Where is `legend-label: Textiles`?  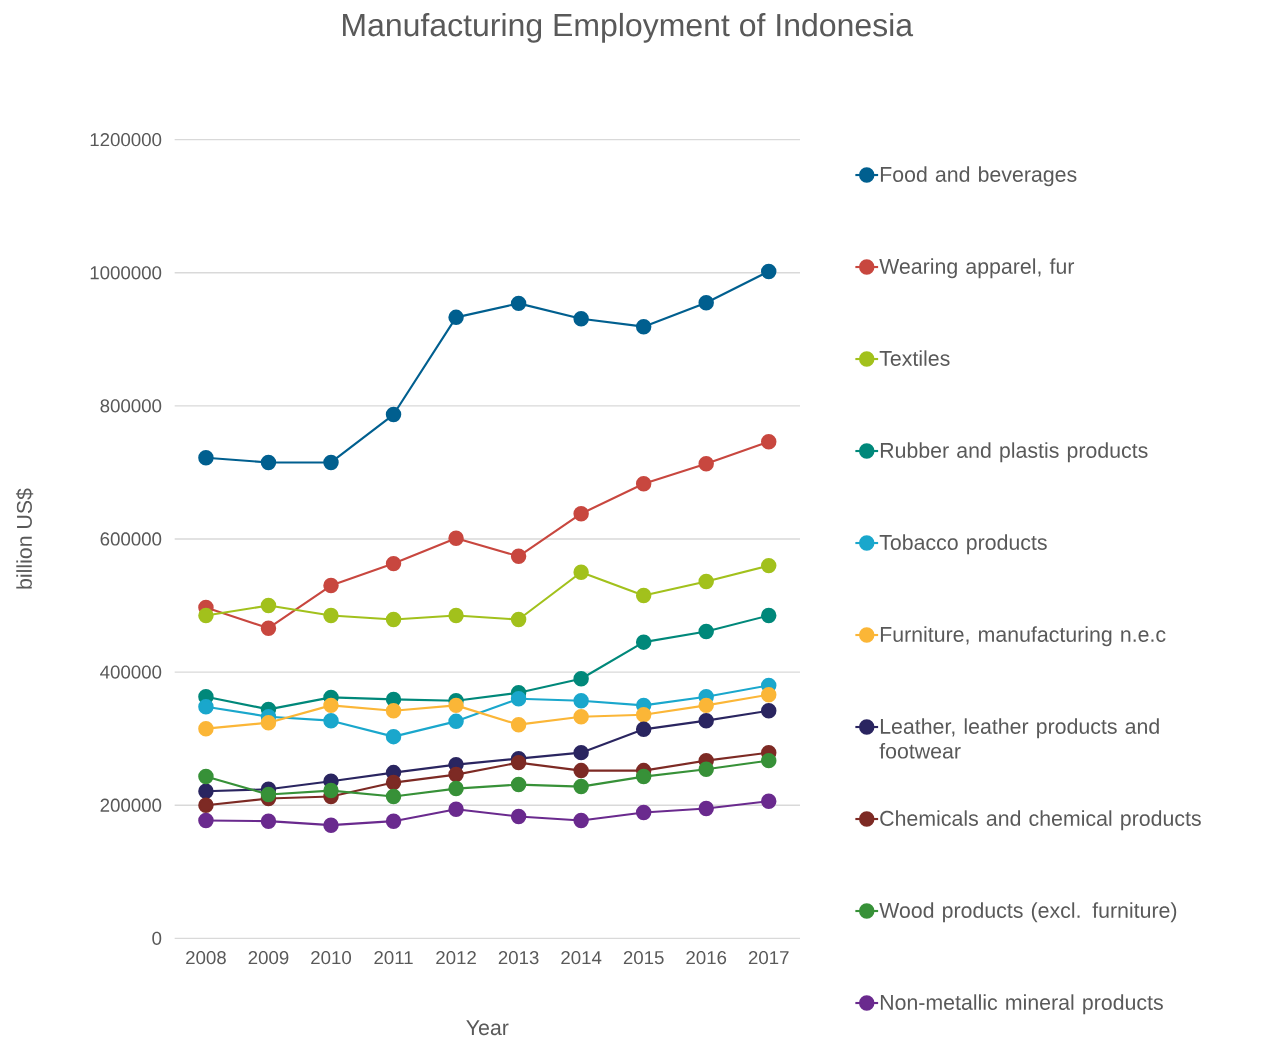 legend-label: Textiles is located at coordinates (914, 358).